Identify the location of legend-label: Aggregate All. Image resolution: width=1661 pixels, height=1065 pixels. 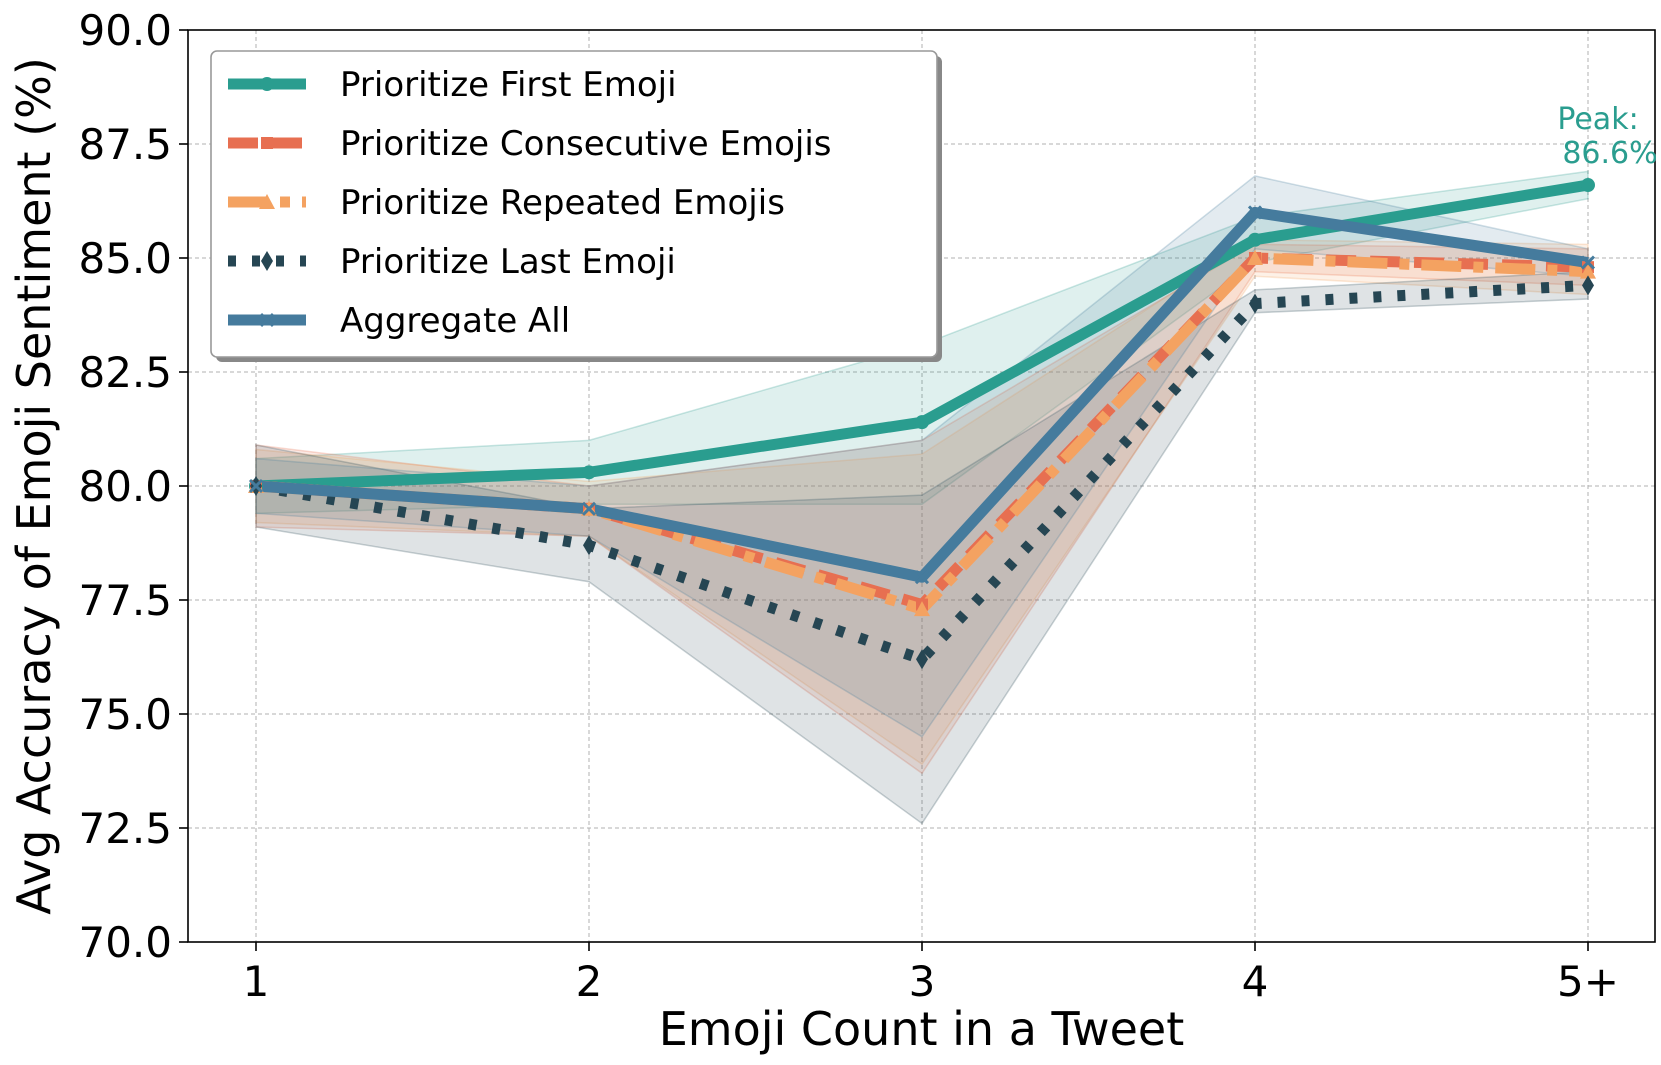
(455, 321).